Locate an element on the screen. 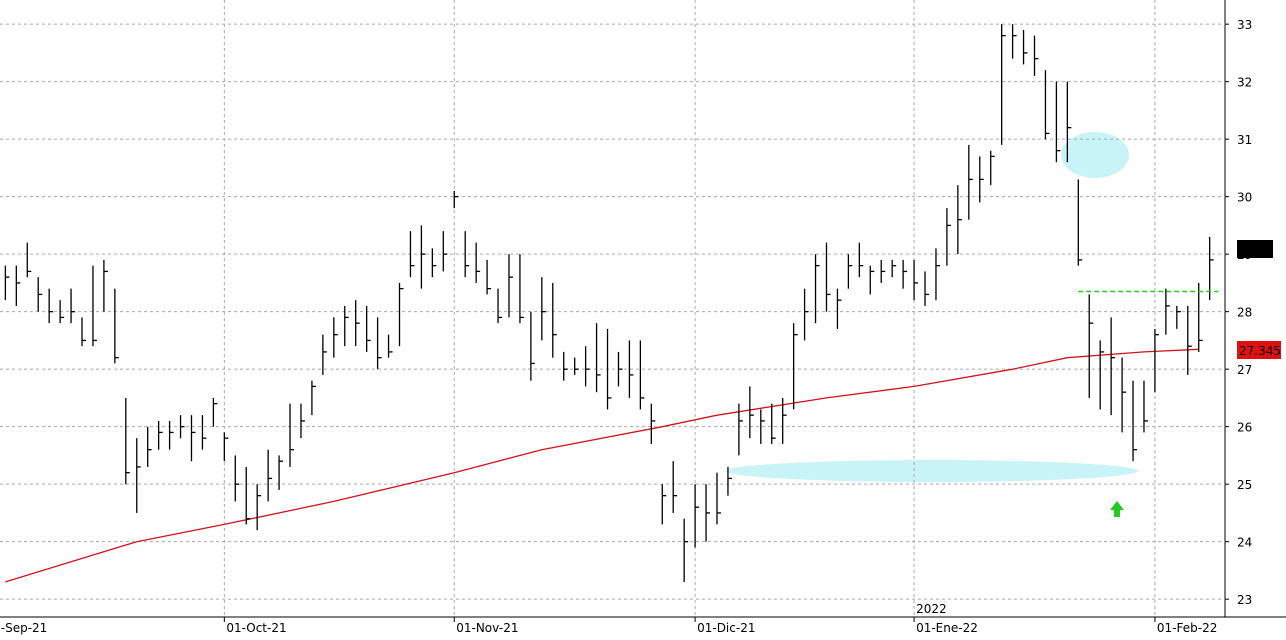  ma-price-box is located at coordinates (1259, 350).